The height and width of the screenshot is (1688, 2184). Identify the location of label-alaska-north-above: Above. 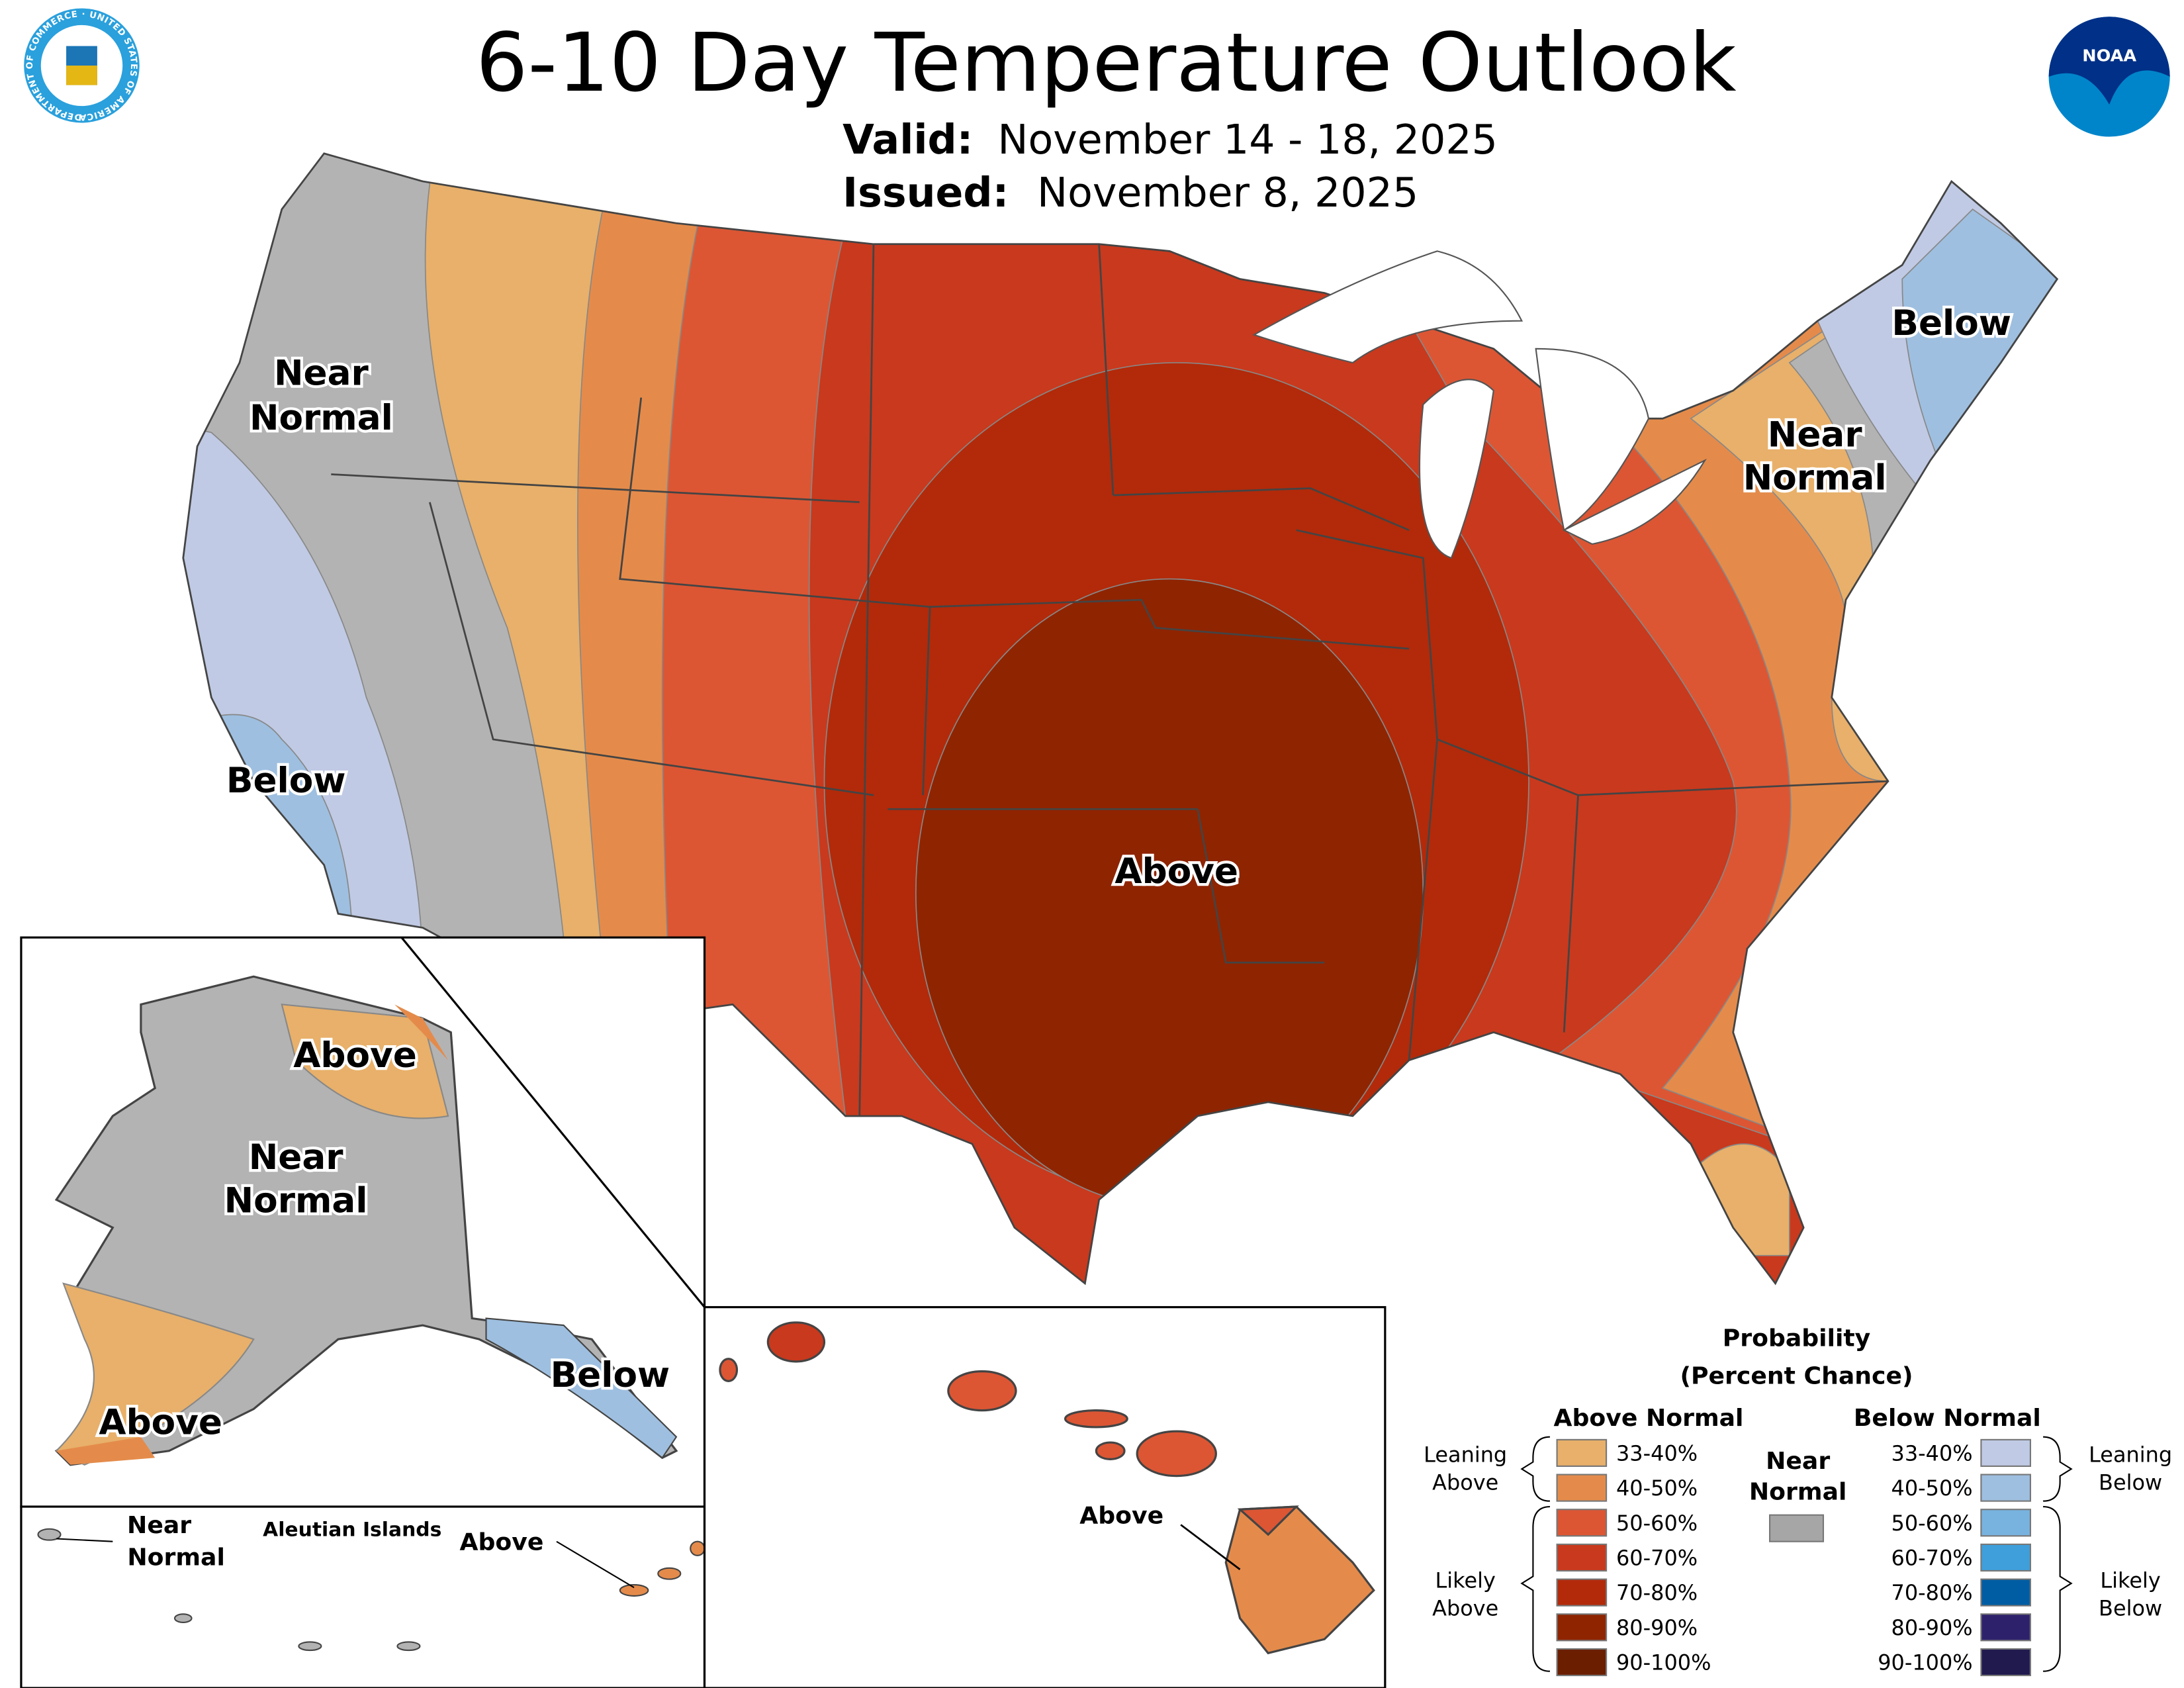
(355, 1055).